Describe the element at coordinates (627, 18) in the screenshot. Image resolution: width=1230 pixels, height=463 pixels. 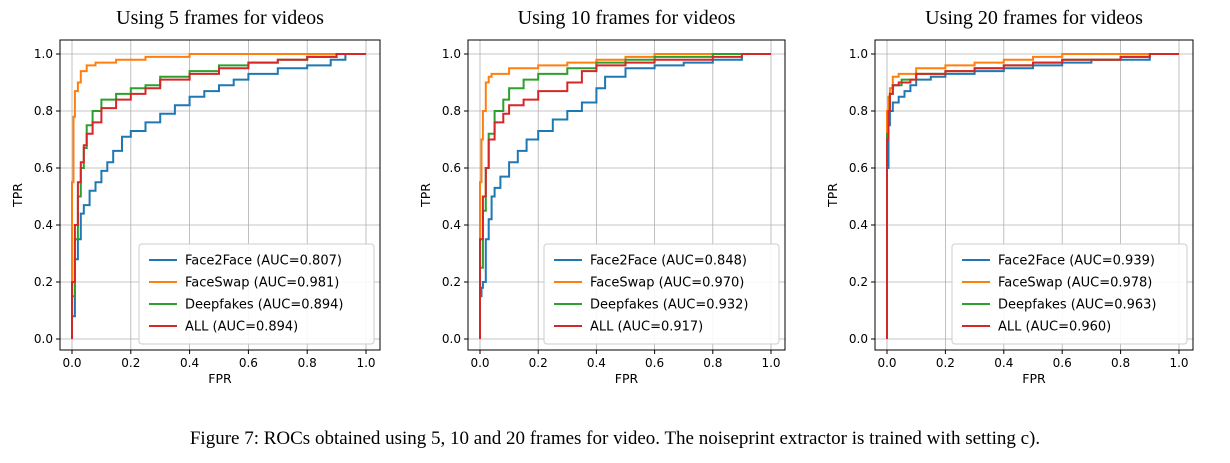
I see `panel-title: Using 10 frames for videos` at that location.